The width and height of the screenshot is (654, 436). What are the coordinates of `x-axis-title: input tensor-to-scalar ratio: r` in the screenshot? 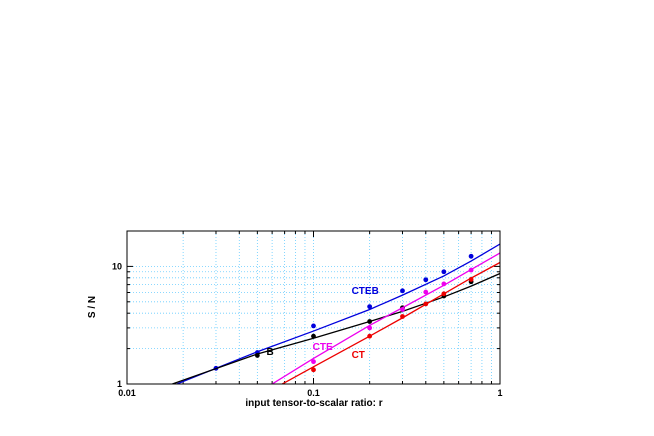 It's located at (313, 403).